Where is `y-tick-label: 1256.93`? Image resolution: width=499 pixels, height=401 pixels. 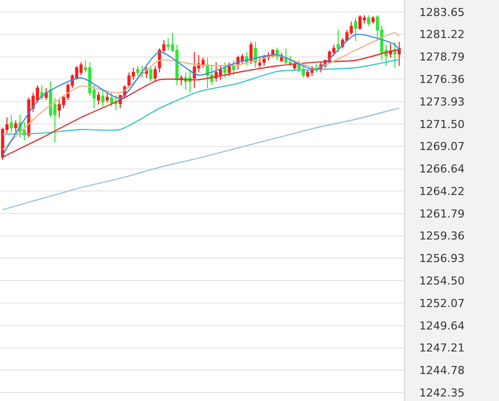 y-tick-label: 1256.93 is located at coordinates (442, 259).